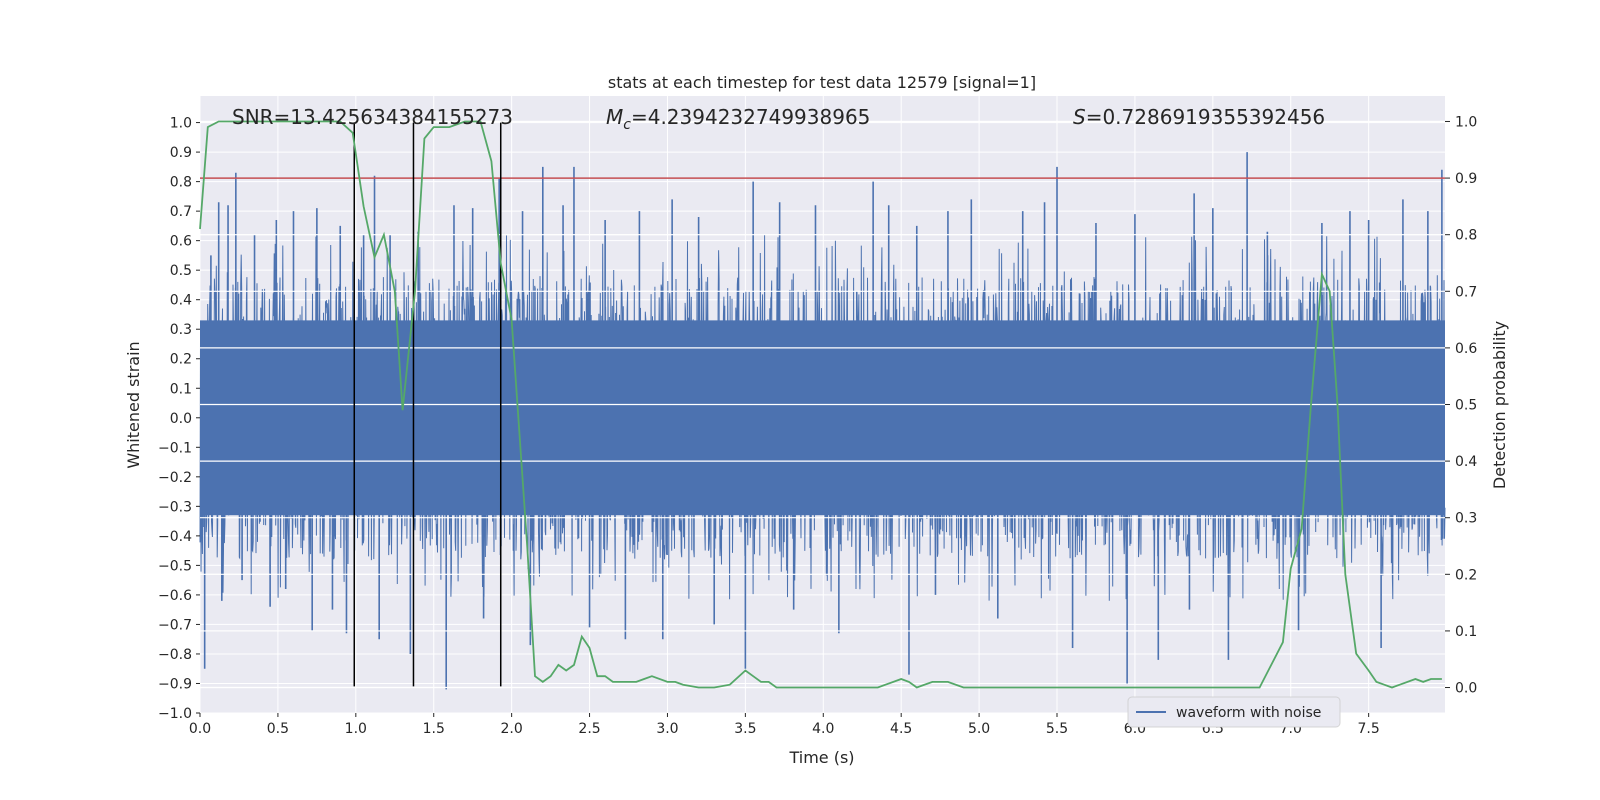 The width and height of the screenshot is (1600, 800). I want to click on x-tick-label-3: 1.5, so click(434, 729).